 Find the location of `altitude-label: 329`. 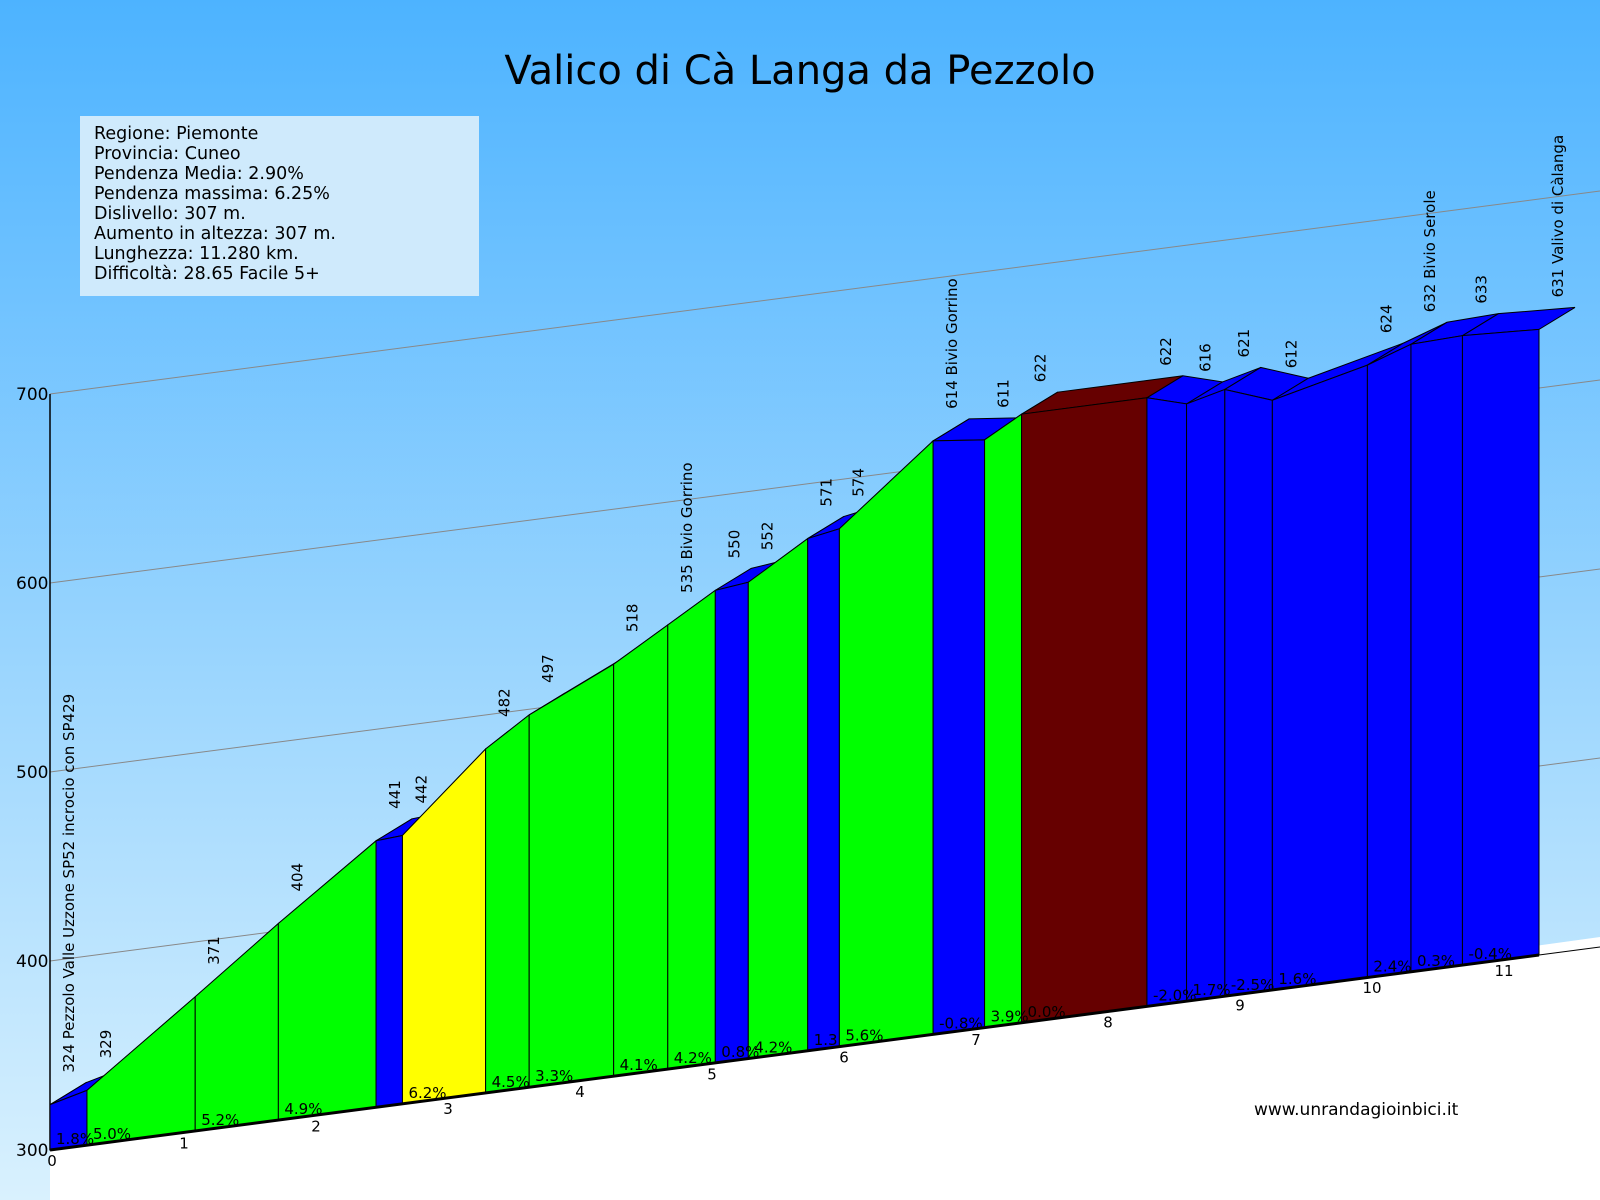

altitude-label: 329 is located at coordinates (106, 1044).